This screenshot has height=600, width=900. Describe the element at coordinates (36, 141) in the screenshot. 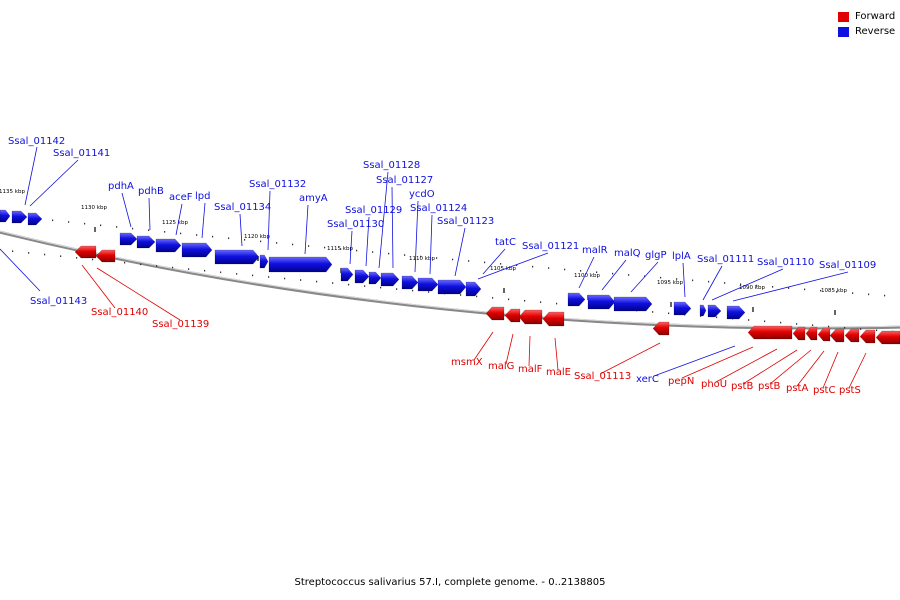

I see `gene-label: Ssal_01142` at that location.